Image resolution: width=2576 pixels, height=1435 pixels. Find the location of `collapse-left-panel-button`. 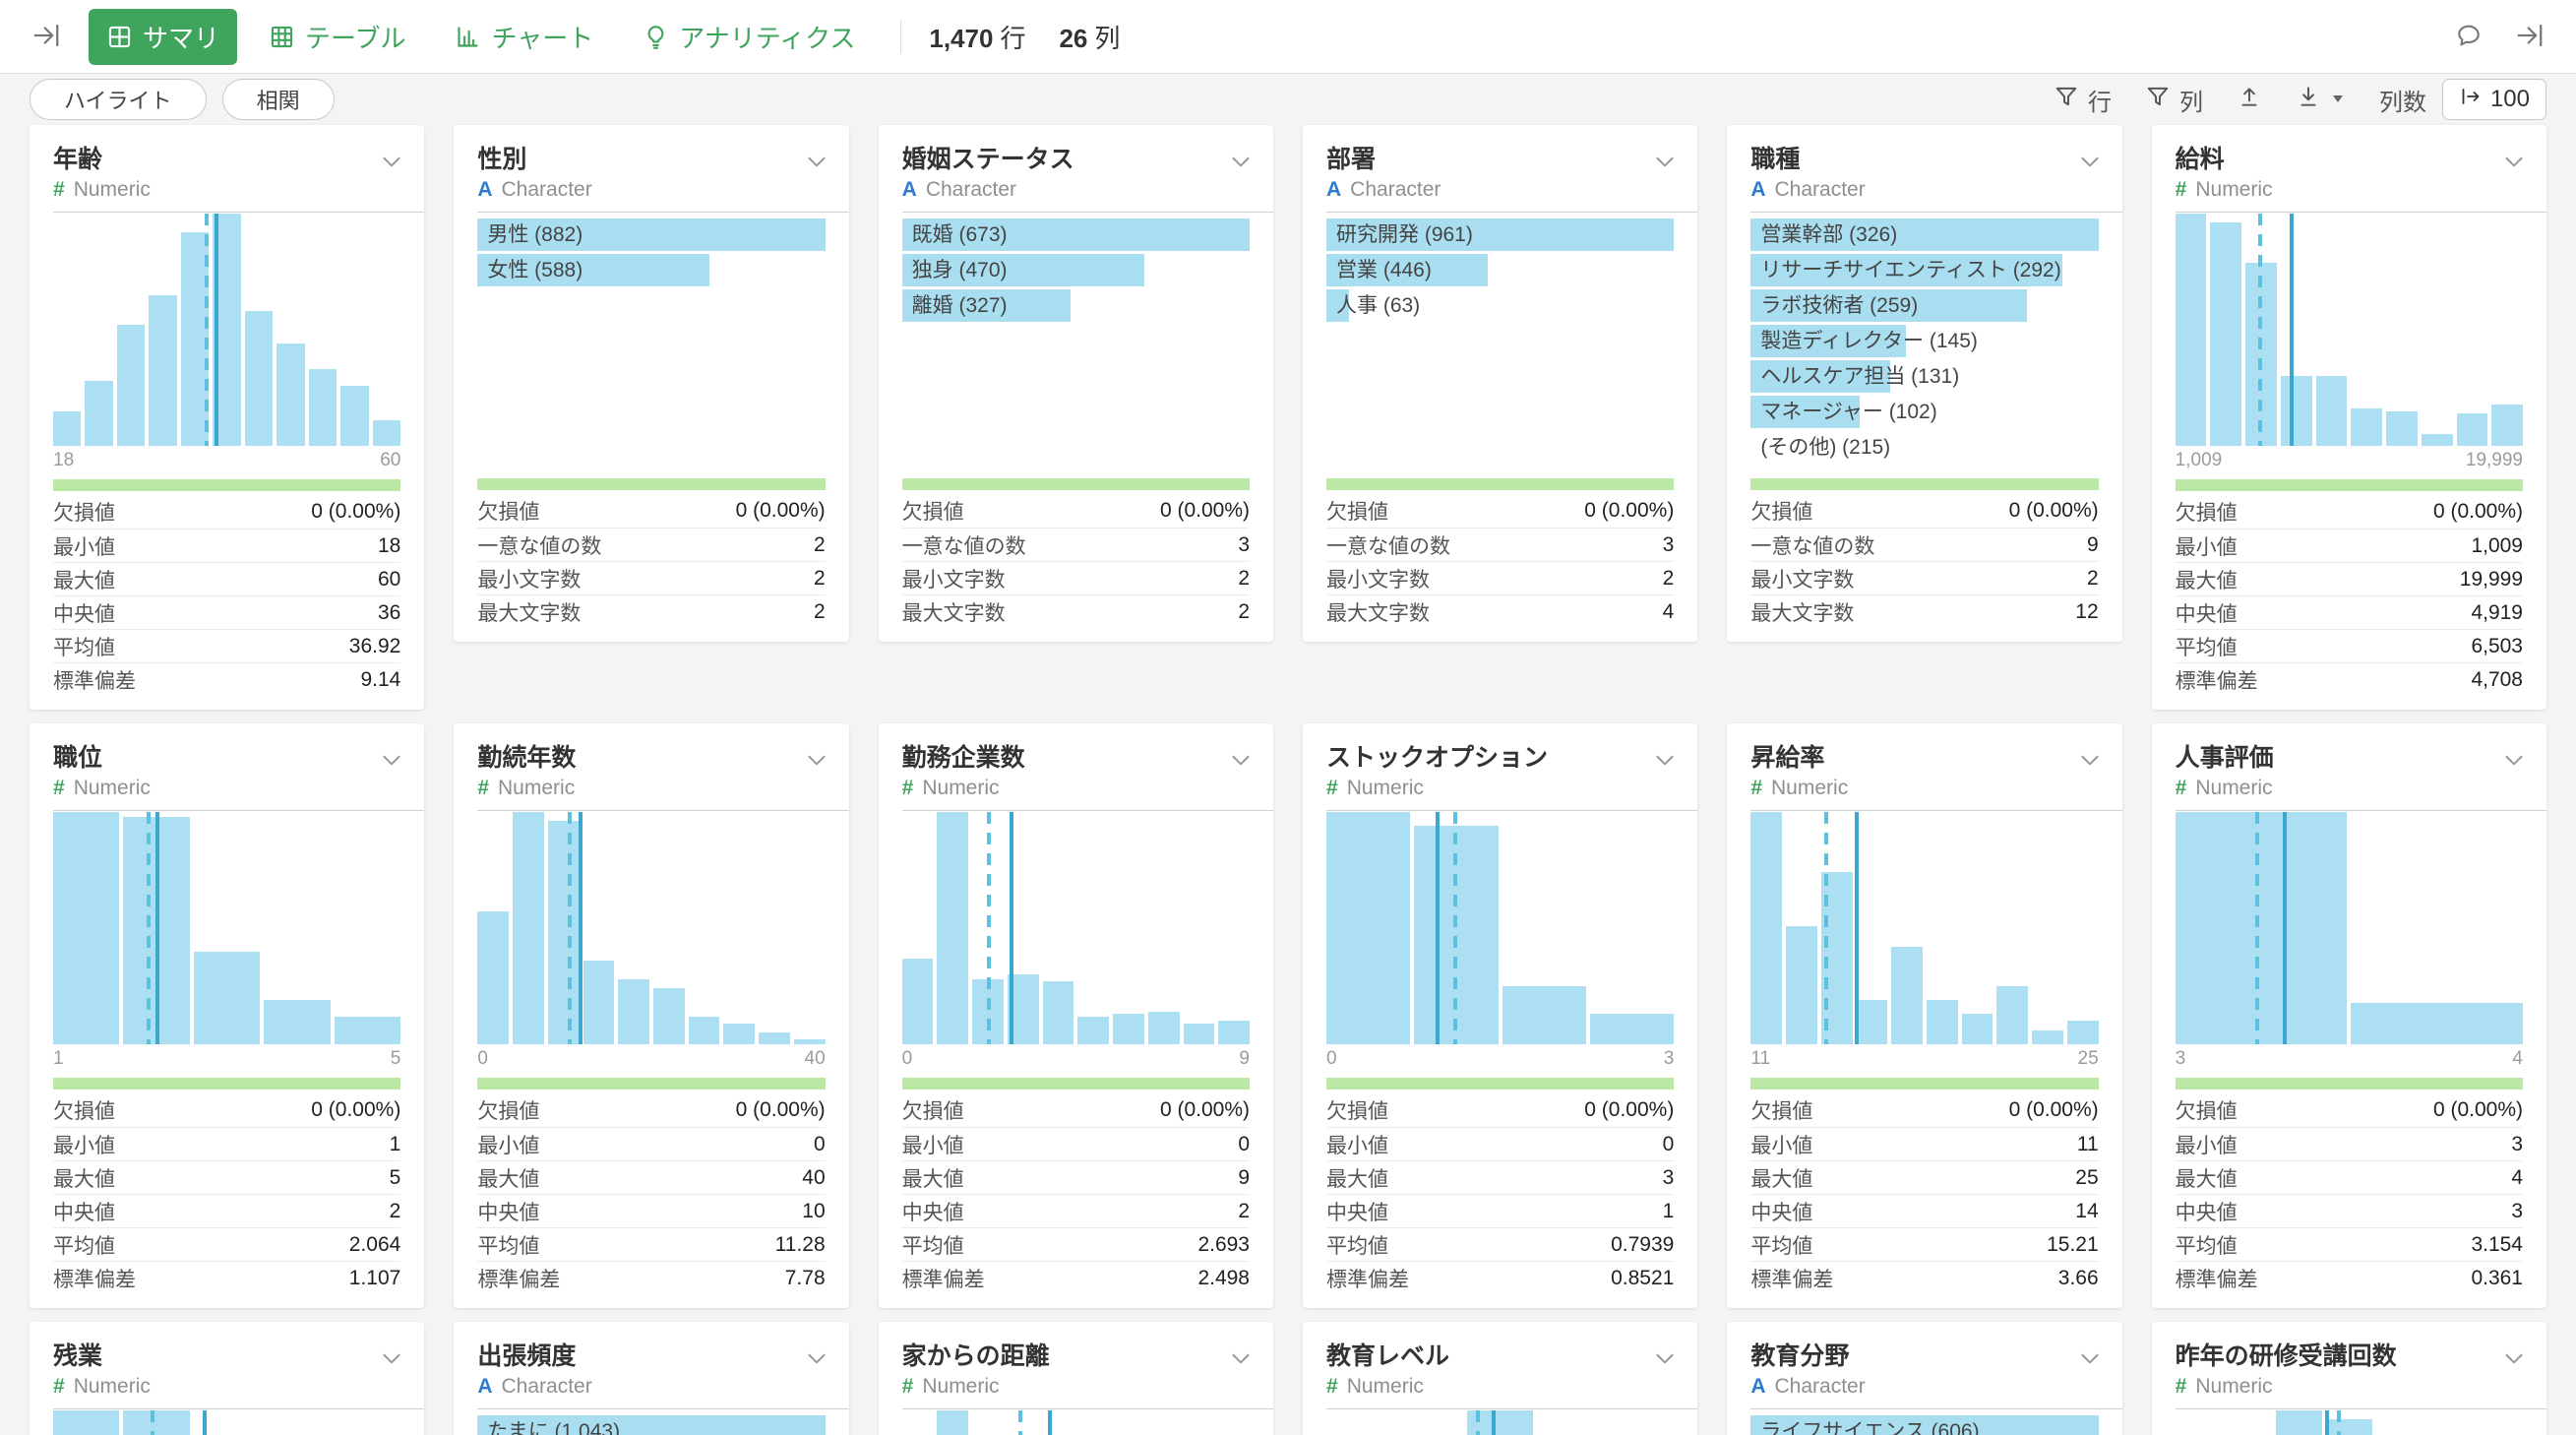

collapse-left-panel-button is located at coordinates (46, 37).